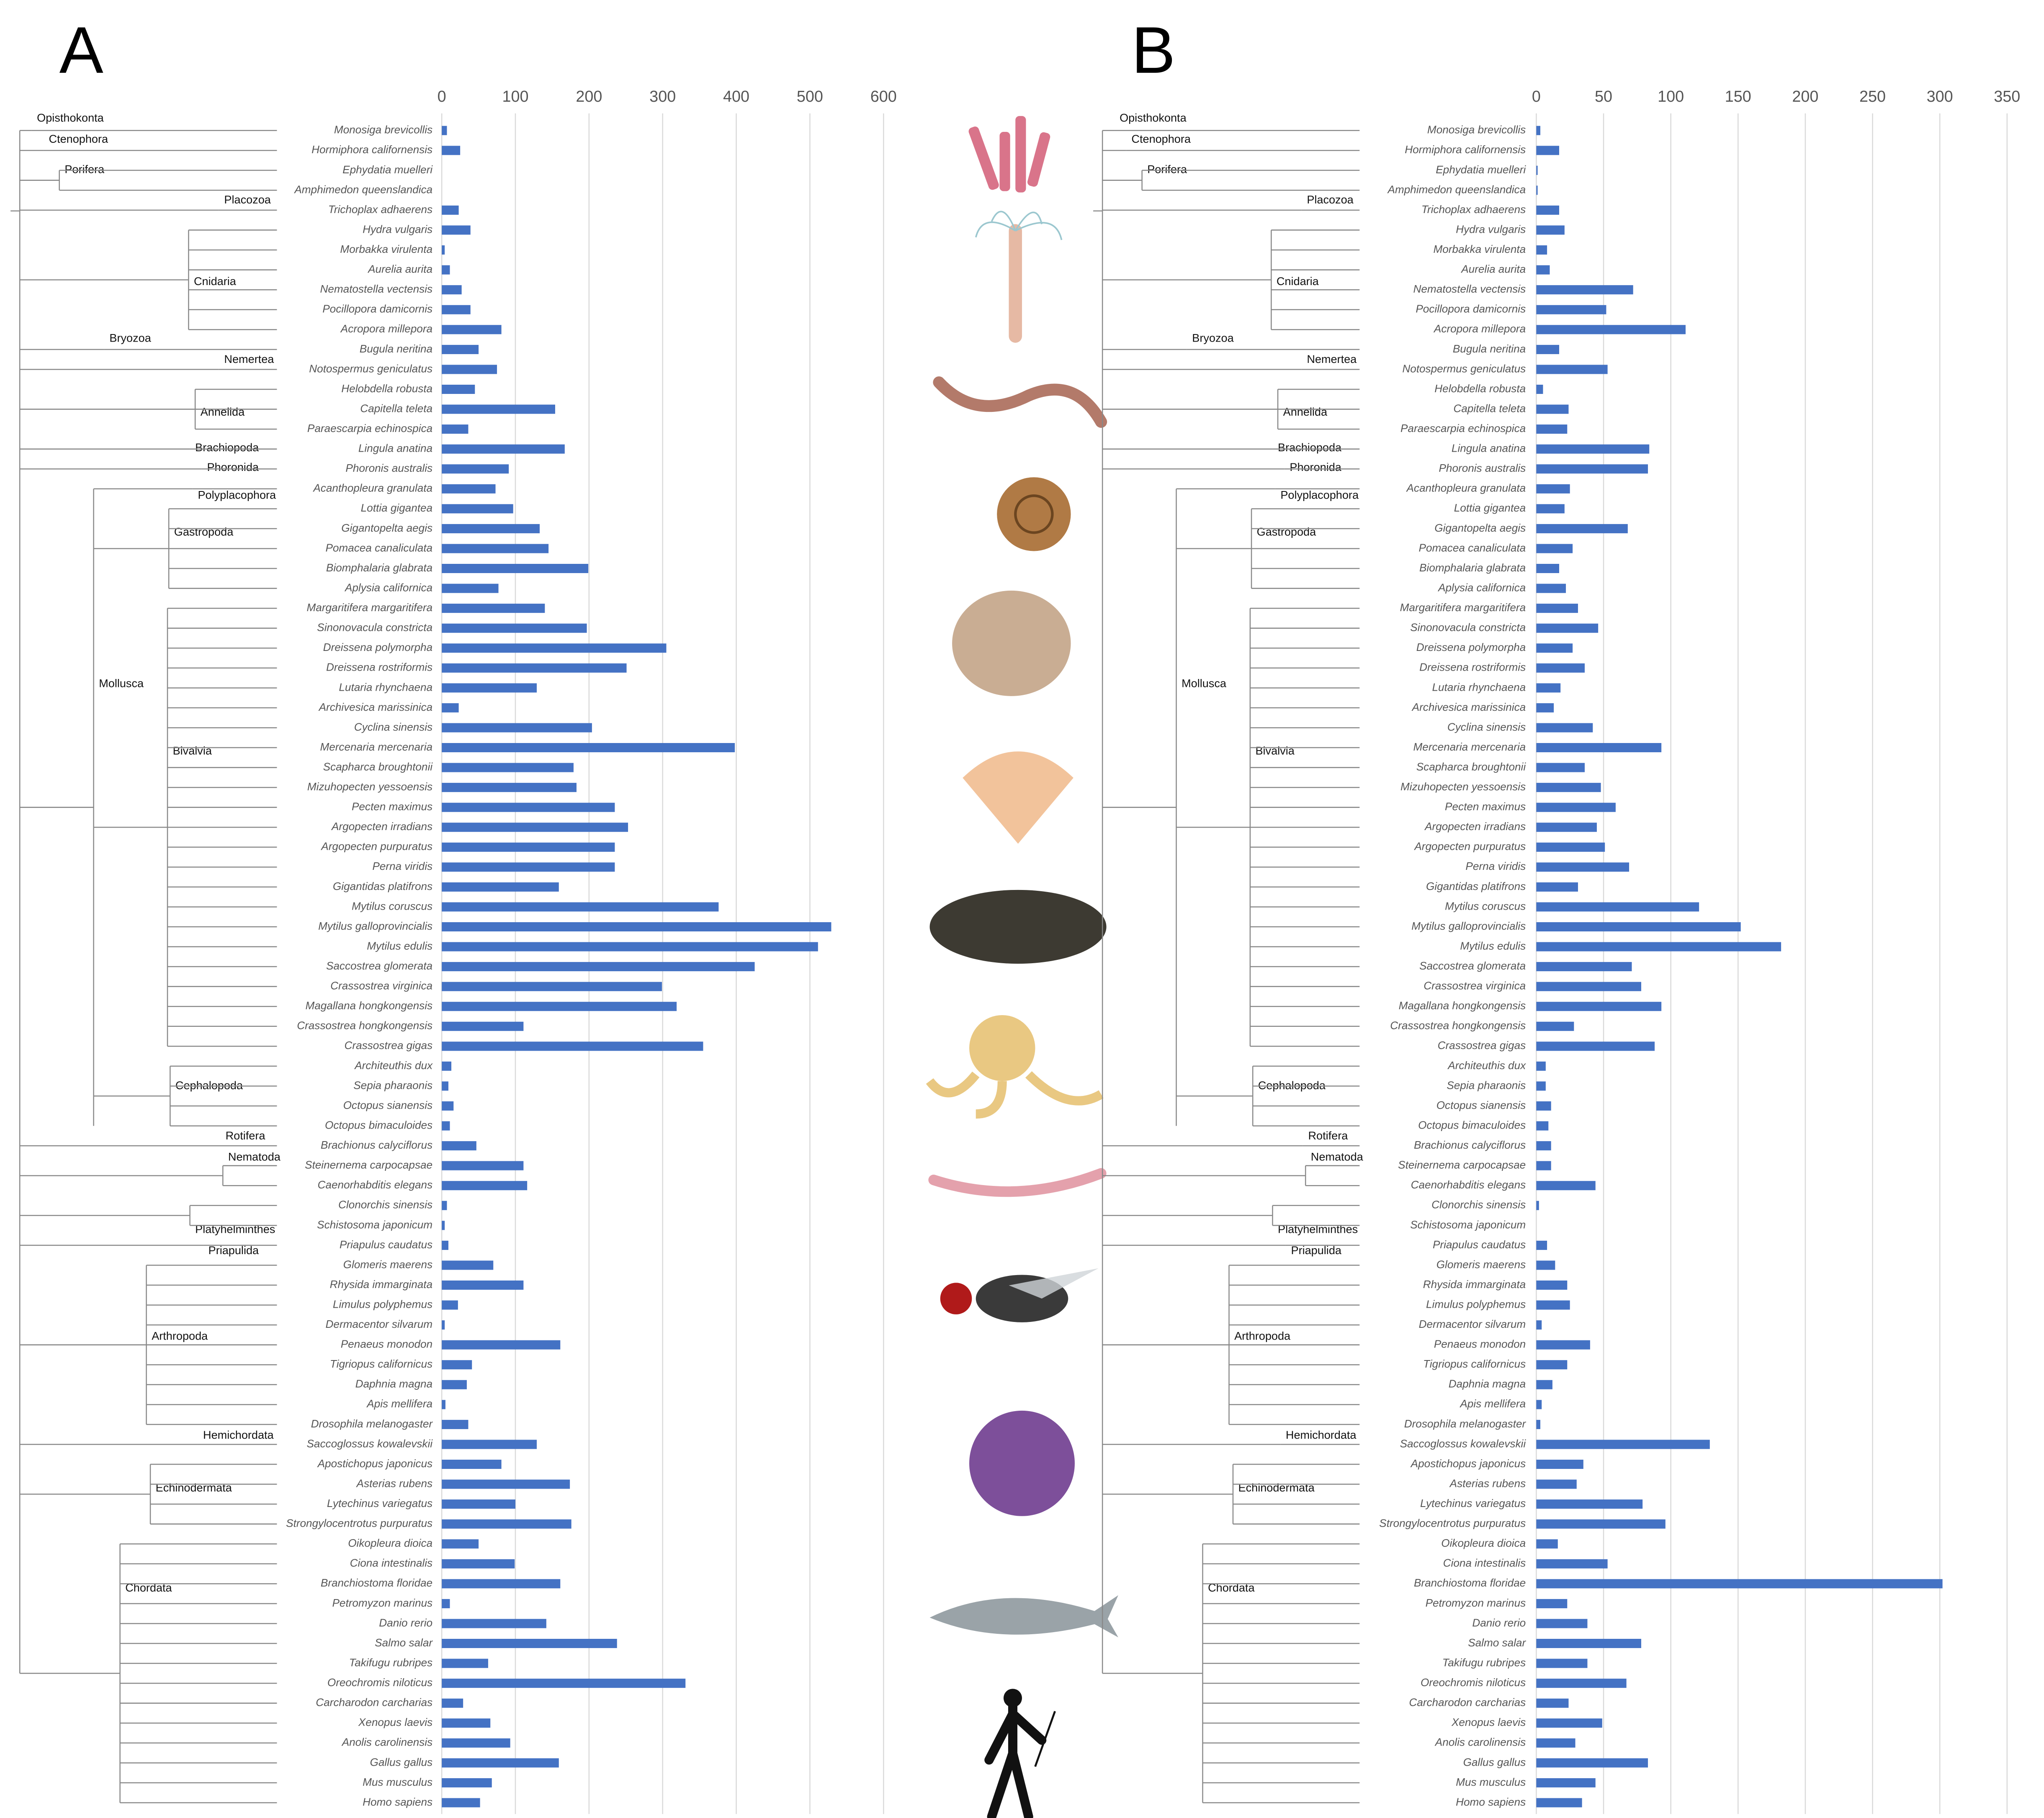  I want to click on clade-label: Cnidaria, so click(1298, 281).